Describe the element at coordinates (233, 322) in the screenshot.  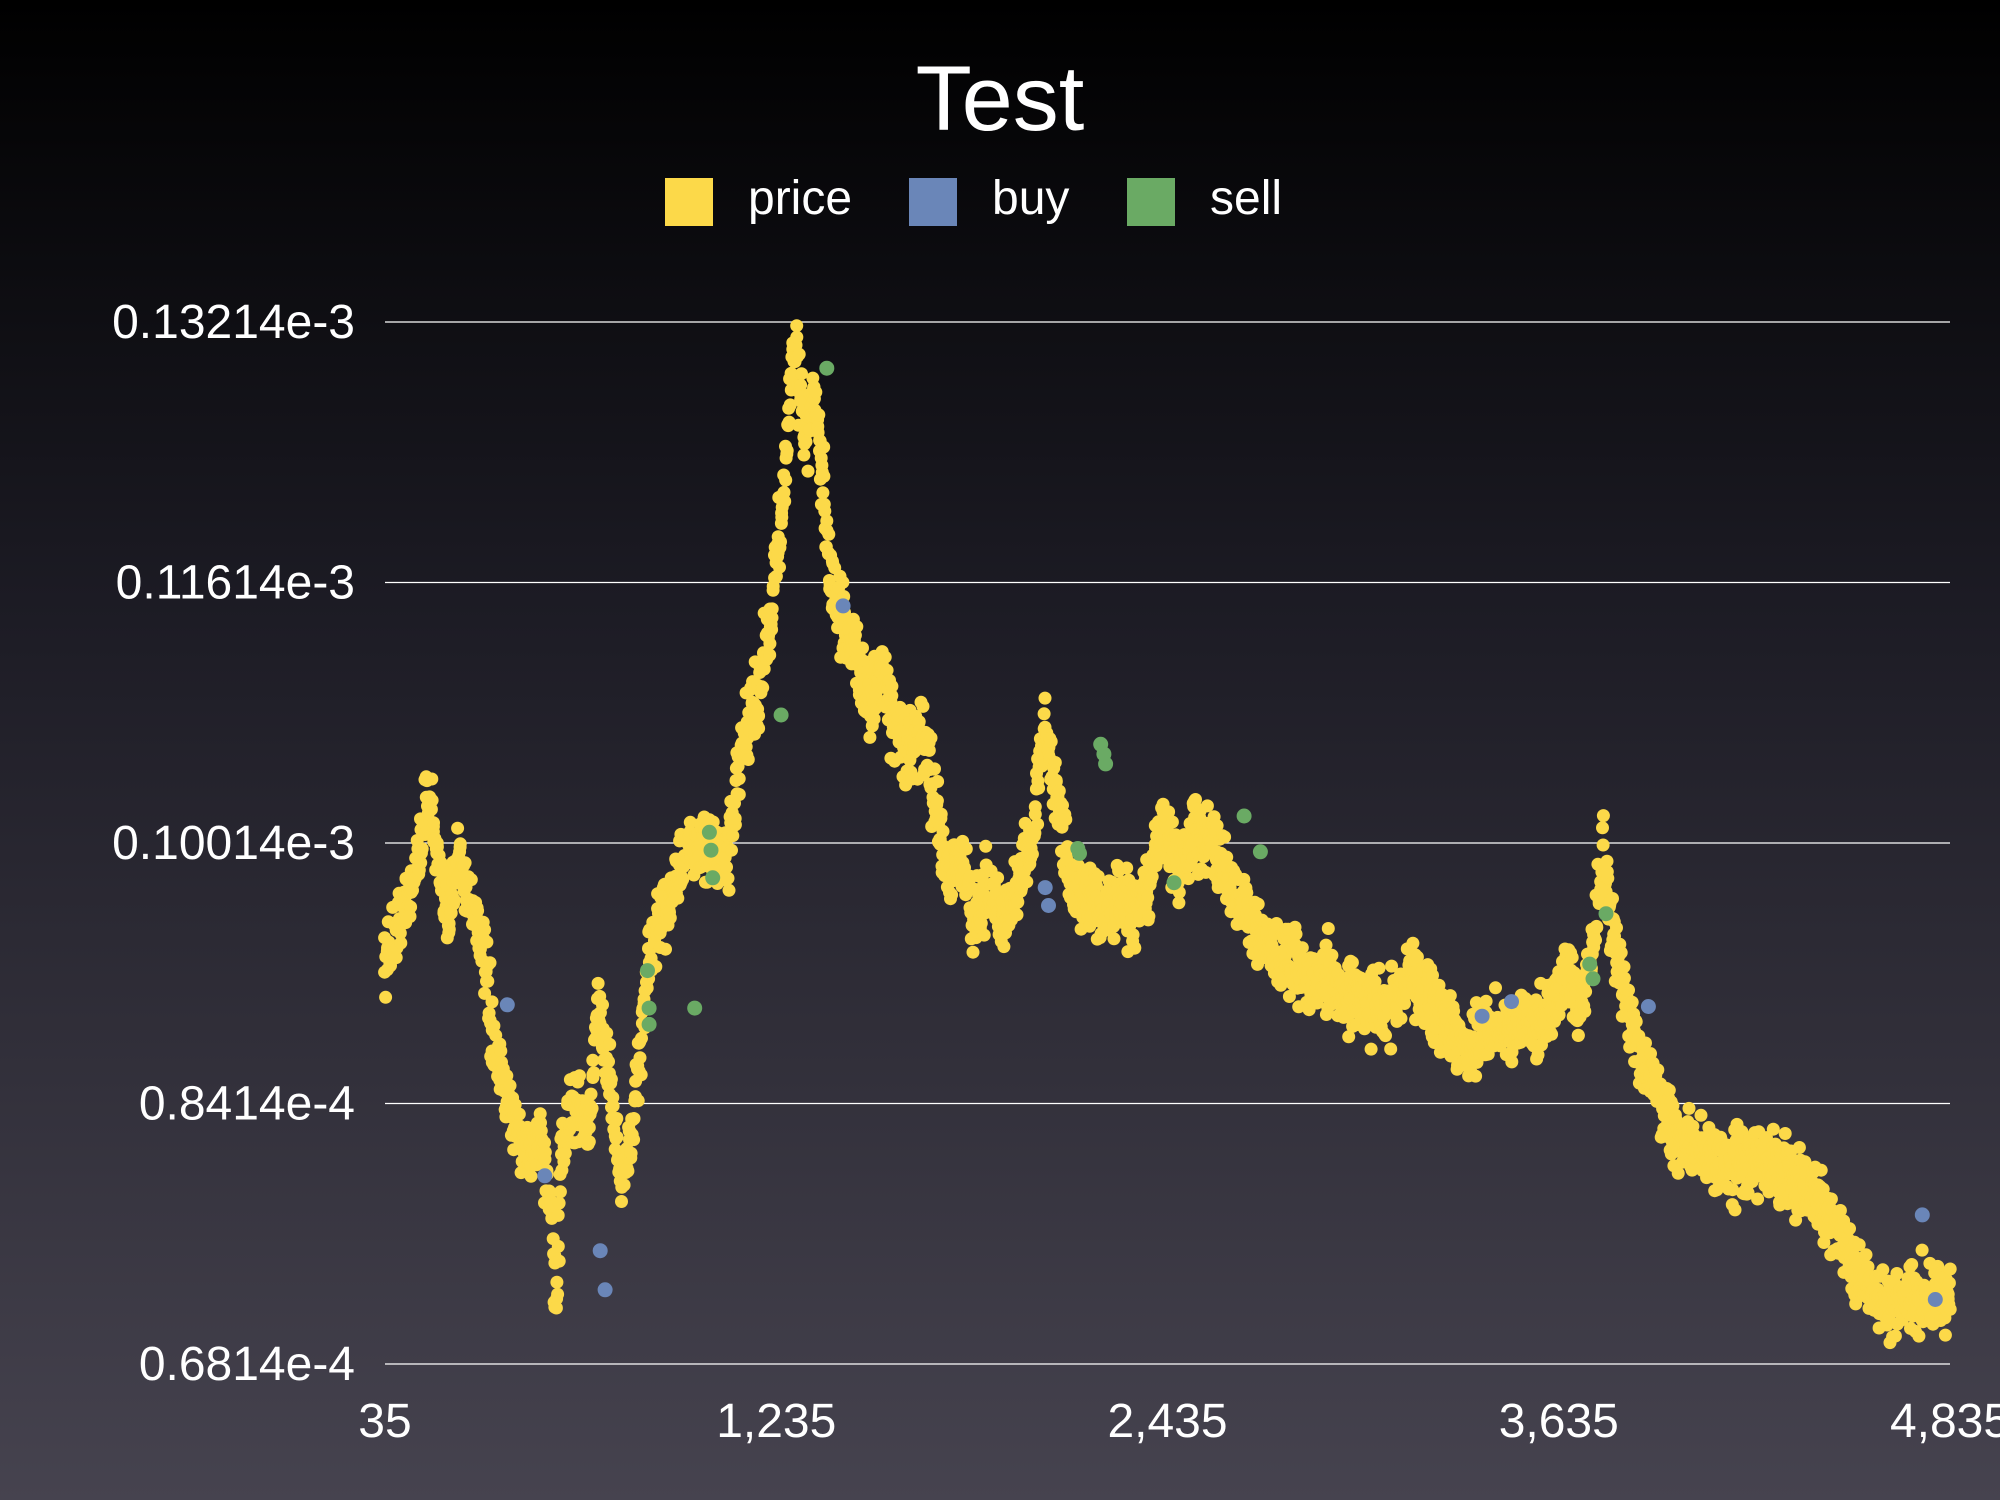
I see `y-tick-label: 0.13214e-3` at that location.